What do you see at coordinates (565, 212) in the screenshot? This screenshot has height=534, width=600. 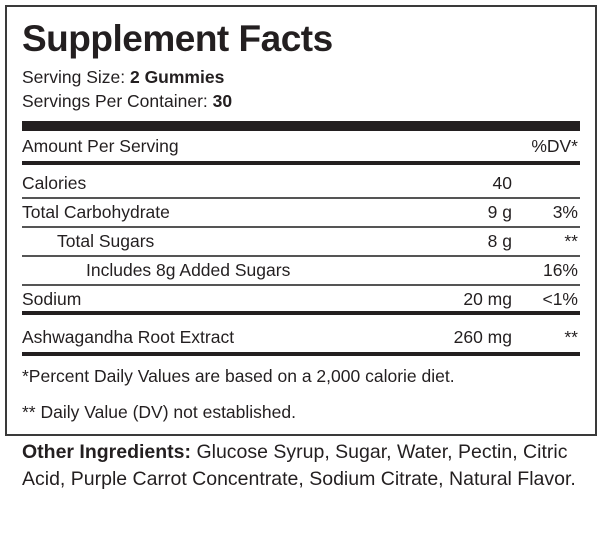 I see `nutrient-dv: 3%` at bounding box center [565, 212].